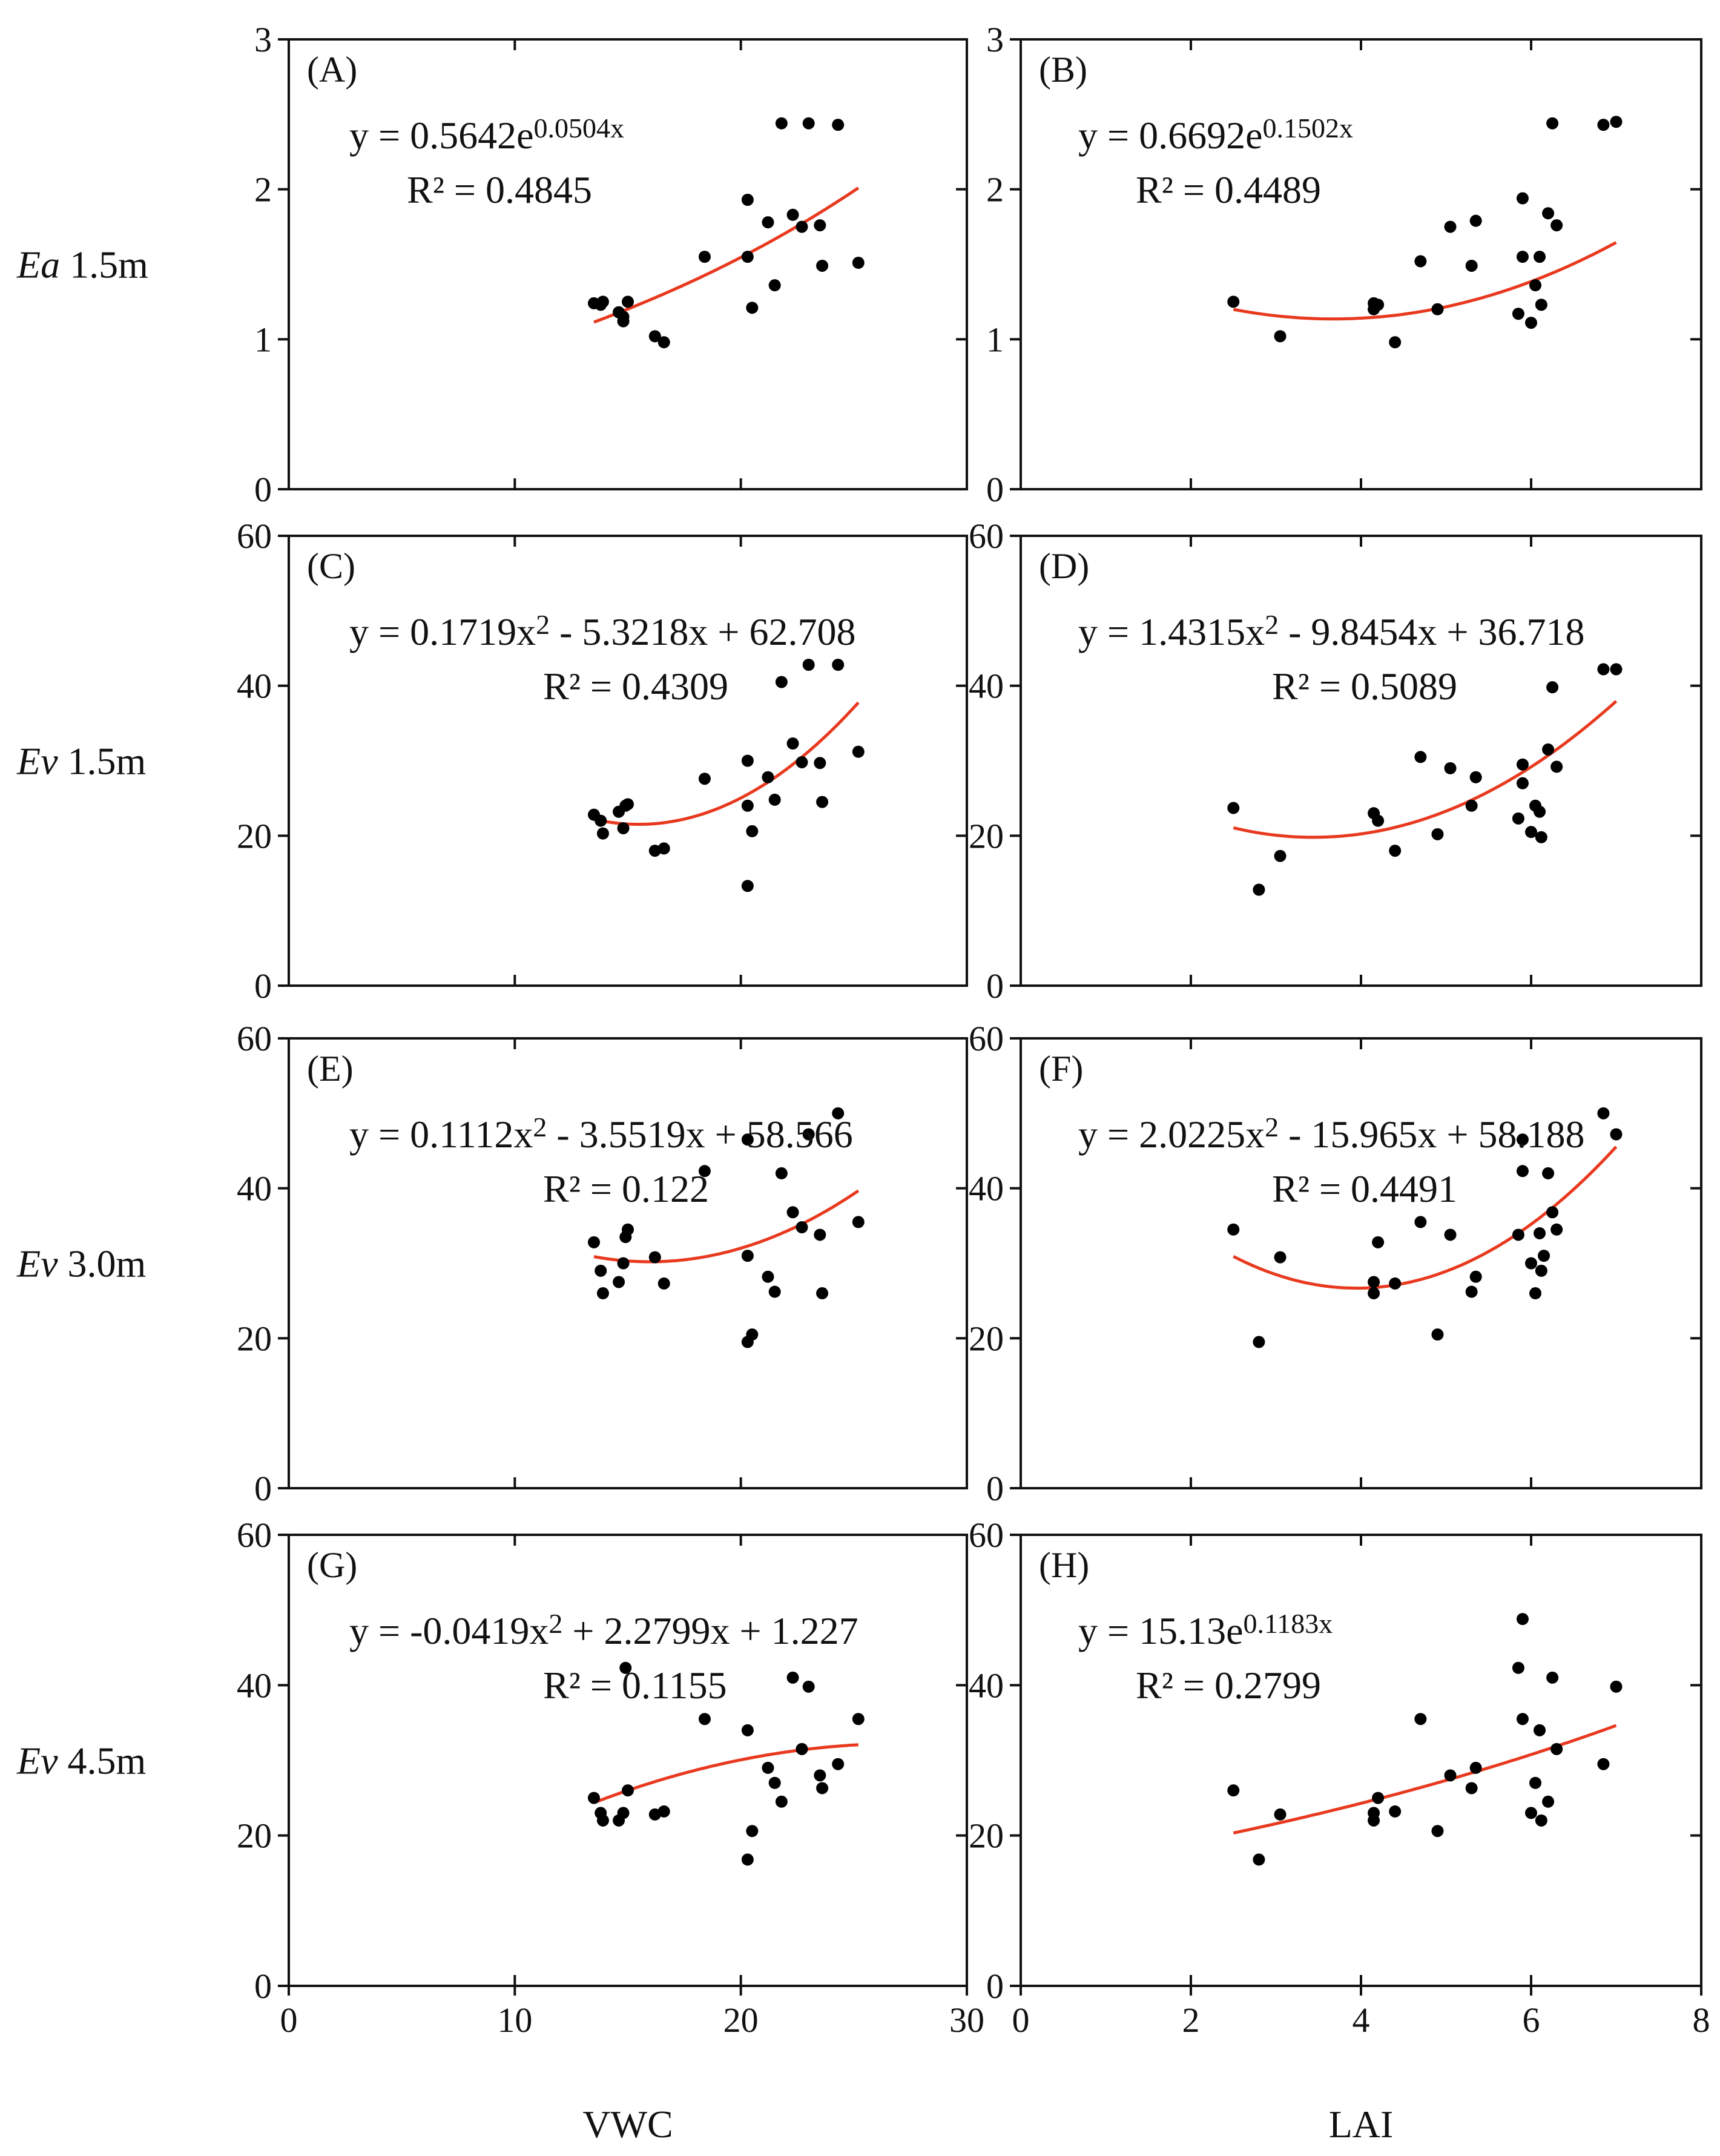 This screenshot has height=2156, width=1720. What do you see at coordinates (628, 2124) in the screenshot?
I see `x-axis-title-vwc: VWC` at bounding box center [628, 2124].